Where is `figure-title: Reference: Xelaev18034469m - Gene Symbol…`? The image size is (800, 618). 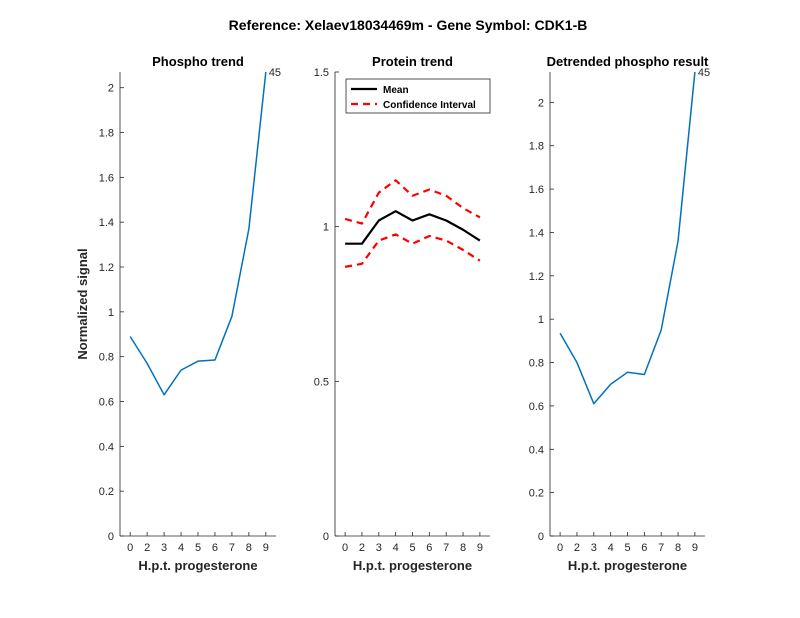 figure-title: Reference: Xelaev18034469m - Gene Symbol… is located at coordinates (408, 25).